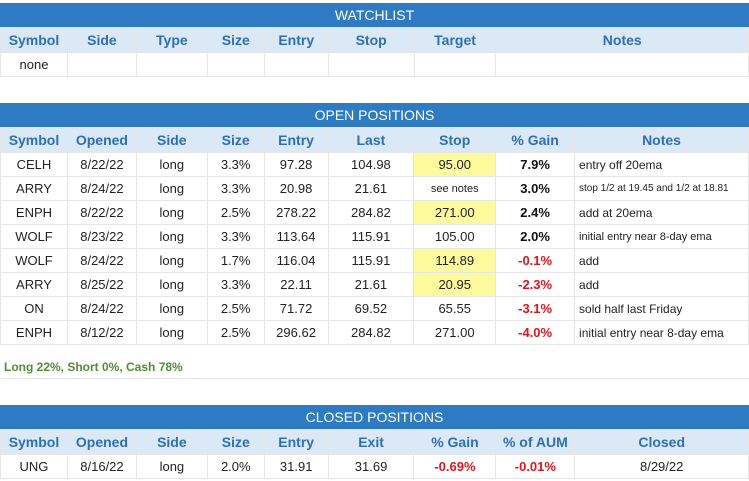 The width and height of the screenshot is (749, 481). I want to click on cell-notes: add at 20ema, so click(661, 212).